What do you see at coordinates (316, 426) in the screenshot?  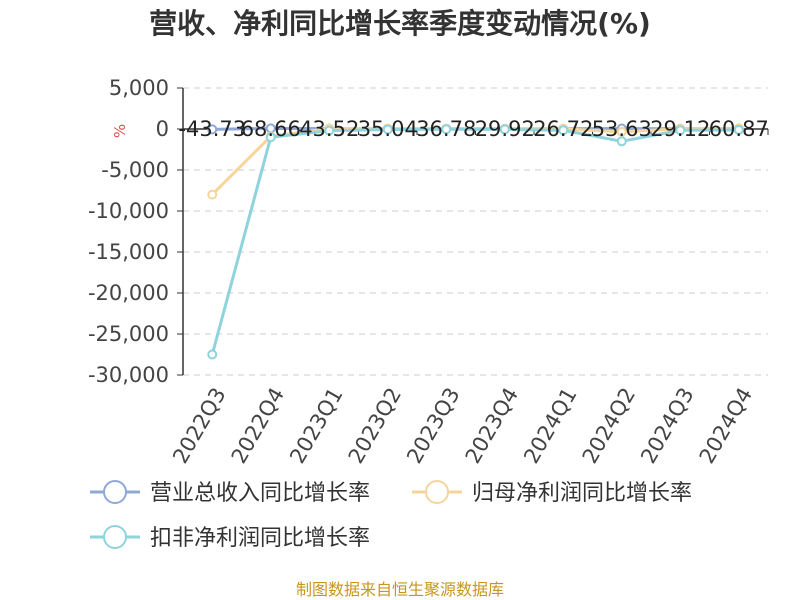 I see `x-tick-label: 2023Q1` at bounding box center [316, 426].